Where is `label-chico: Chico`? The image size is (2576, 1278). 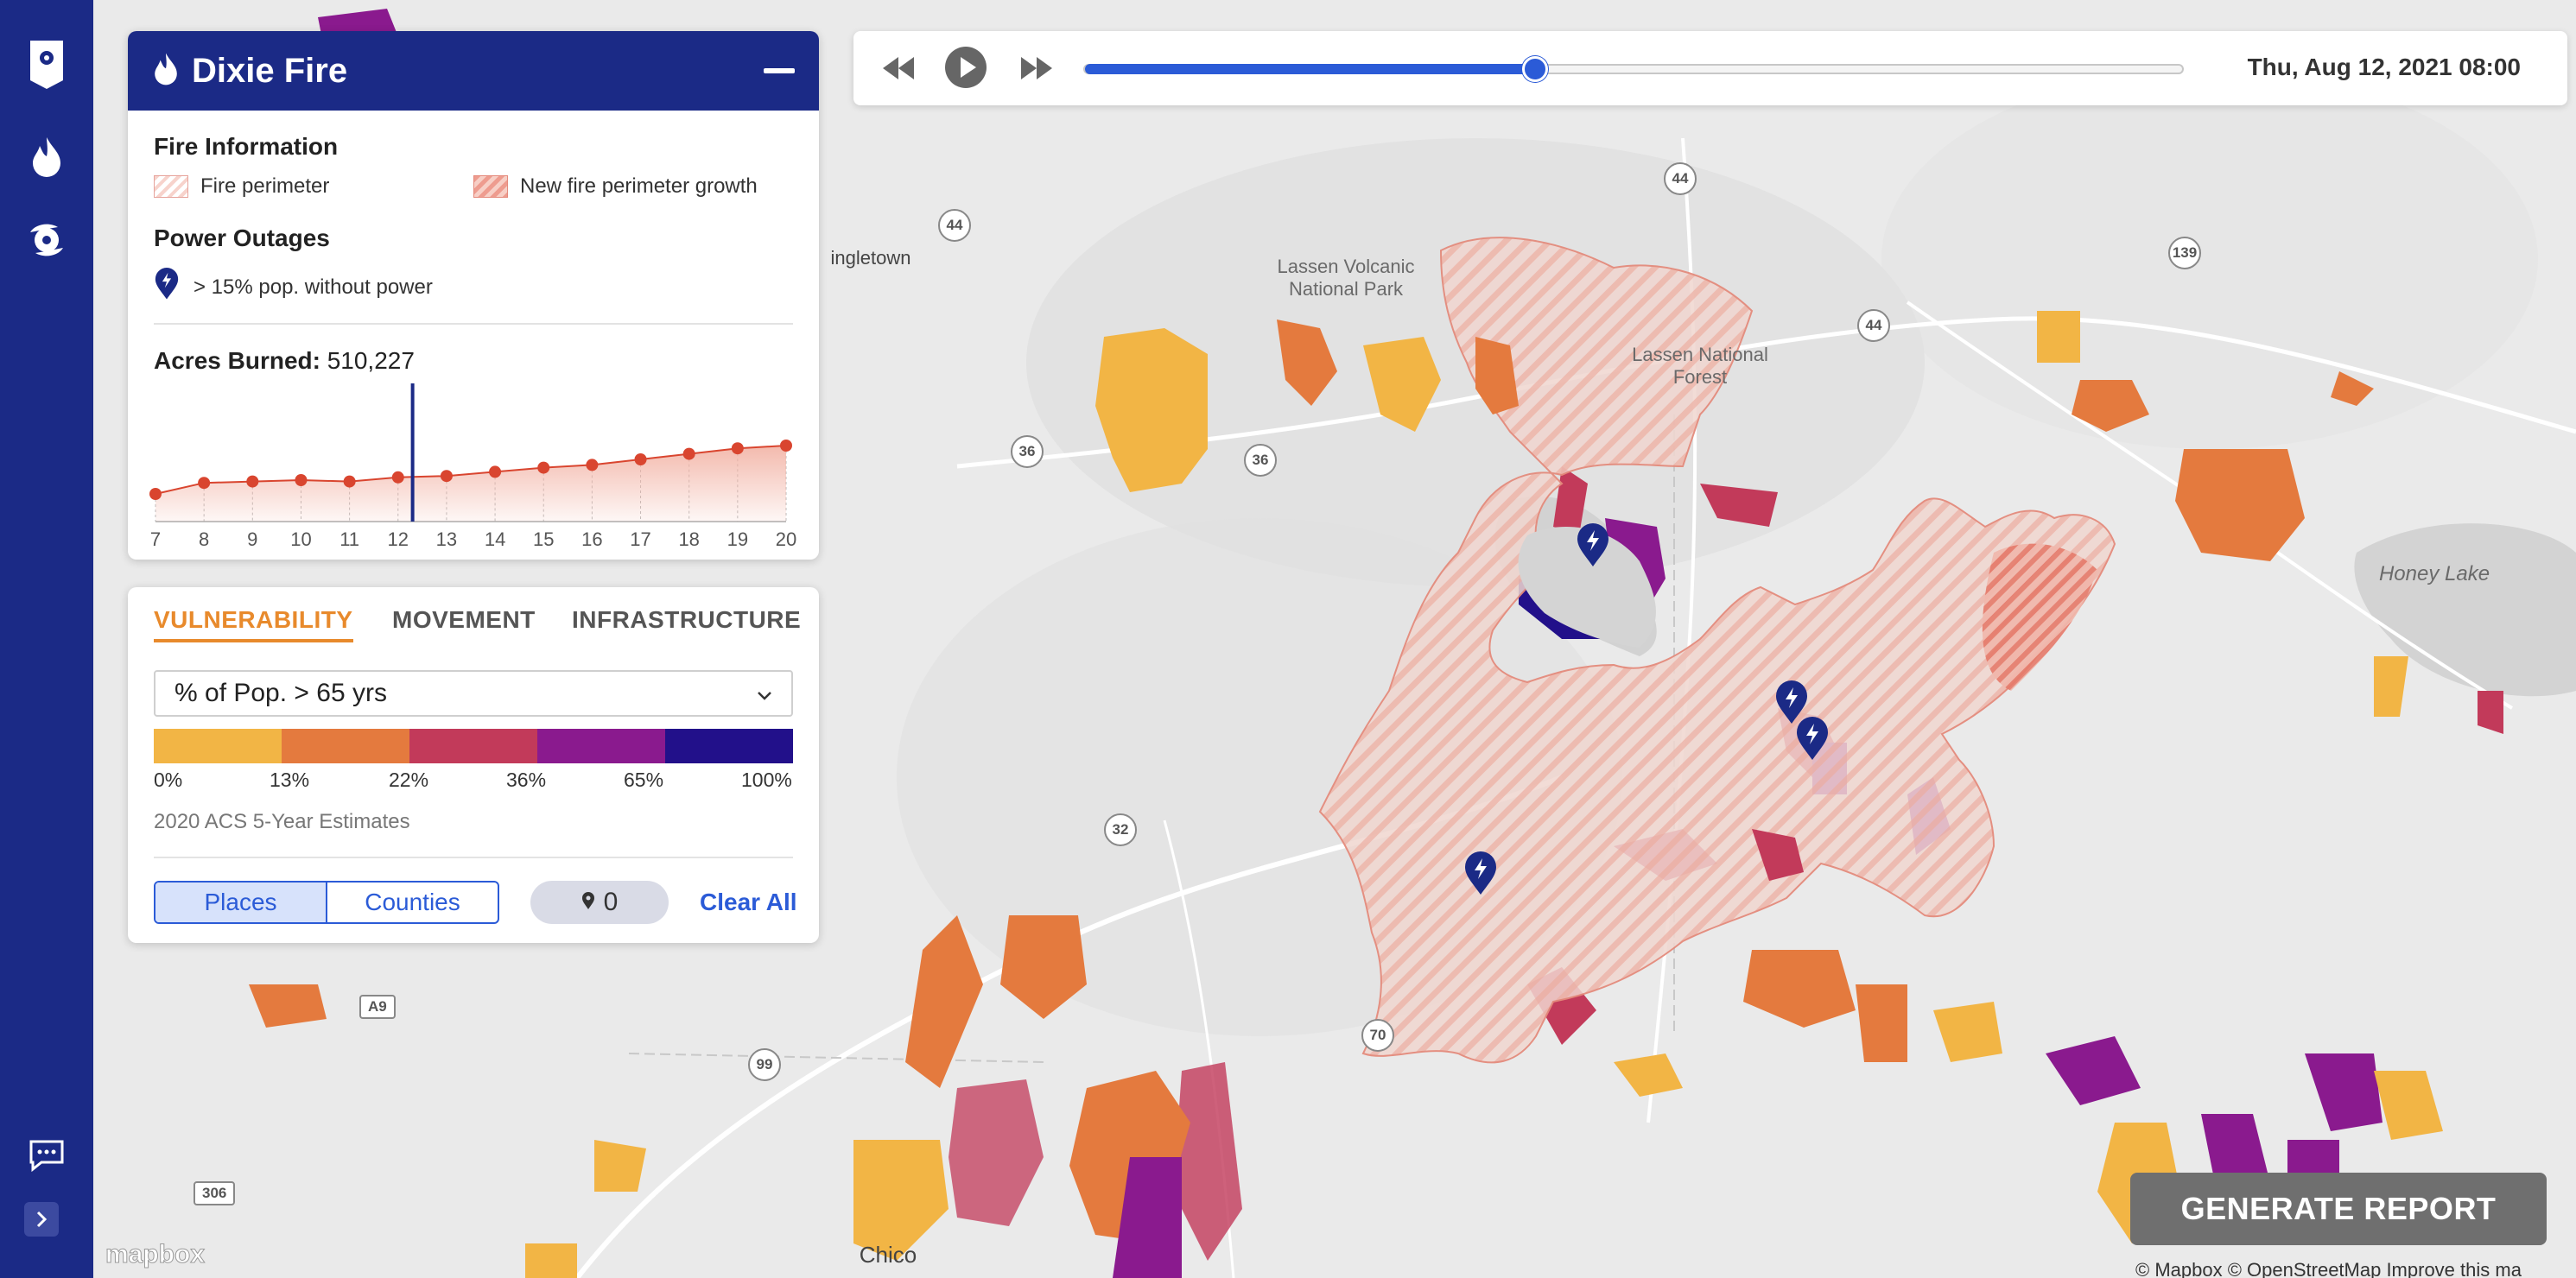 label-chico: Chico is located at coordinates (888, 1255).